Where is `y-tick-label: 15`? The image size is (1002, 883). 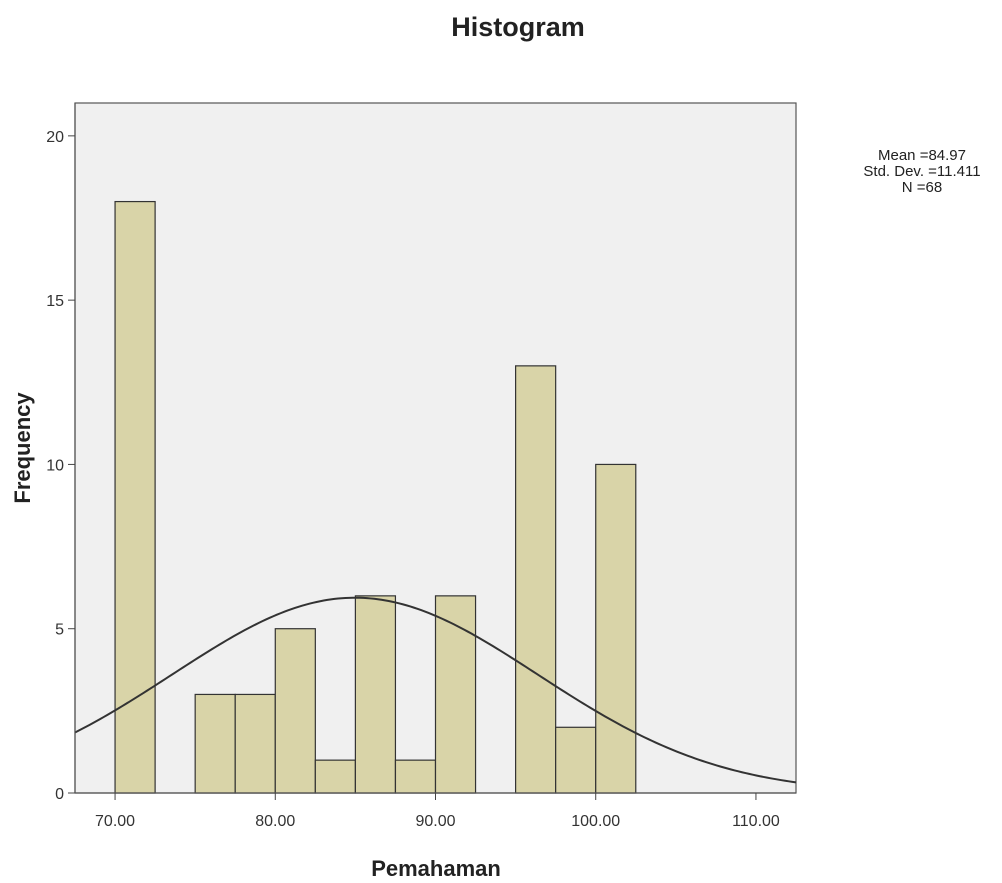 y-tick-label: 15 is located at coordinates (55, 301).